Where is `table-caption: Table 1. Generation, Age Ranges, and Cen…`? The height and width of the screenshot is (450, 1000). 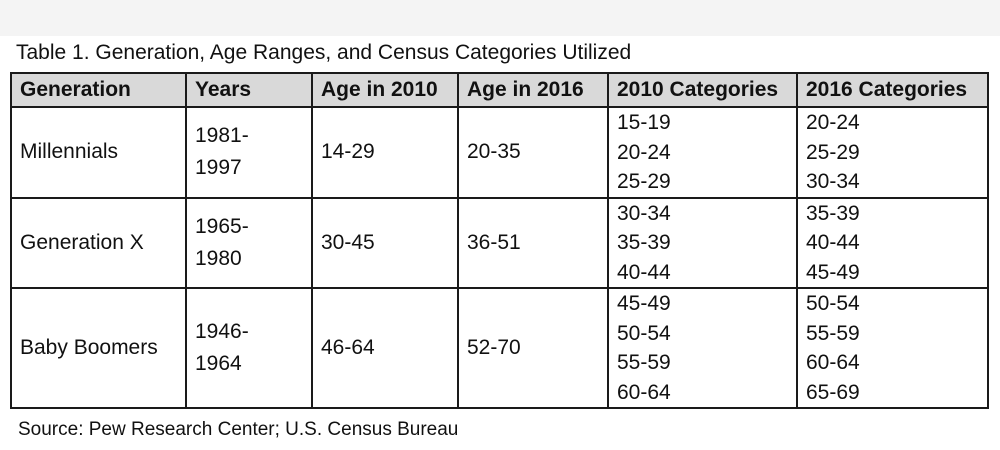
table-caption: Table 1. Generation, Age Ranges, and Cen… is located at coordinates (324, 52).